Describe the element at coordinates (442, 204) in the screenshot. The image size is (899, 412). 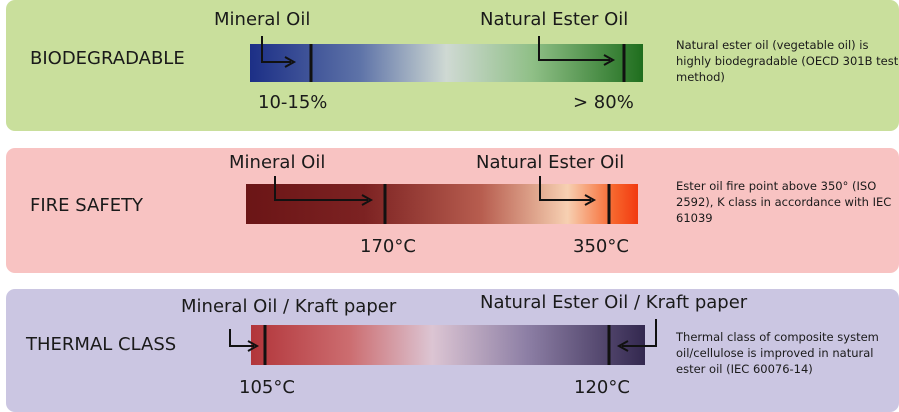
I see `fire-point-gradient-bar` at that location.